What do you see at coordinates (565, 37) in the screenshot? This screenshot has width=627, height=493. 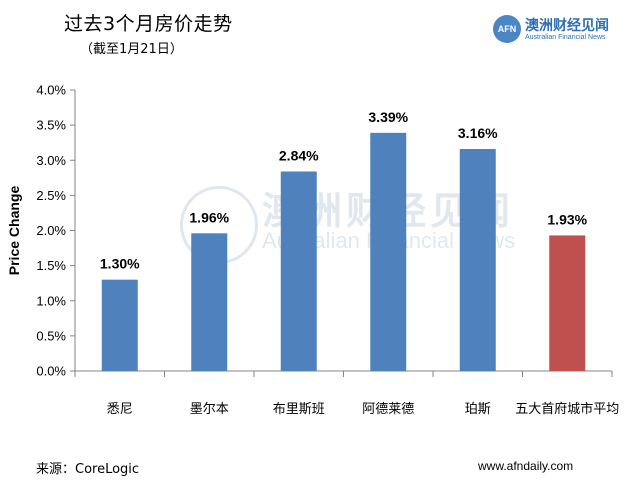 I see `brand-name-en: Australian Financial News` at bounding box center [565, 37].